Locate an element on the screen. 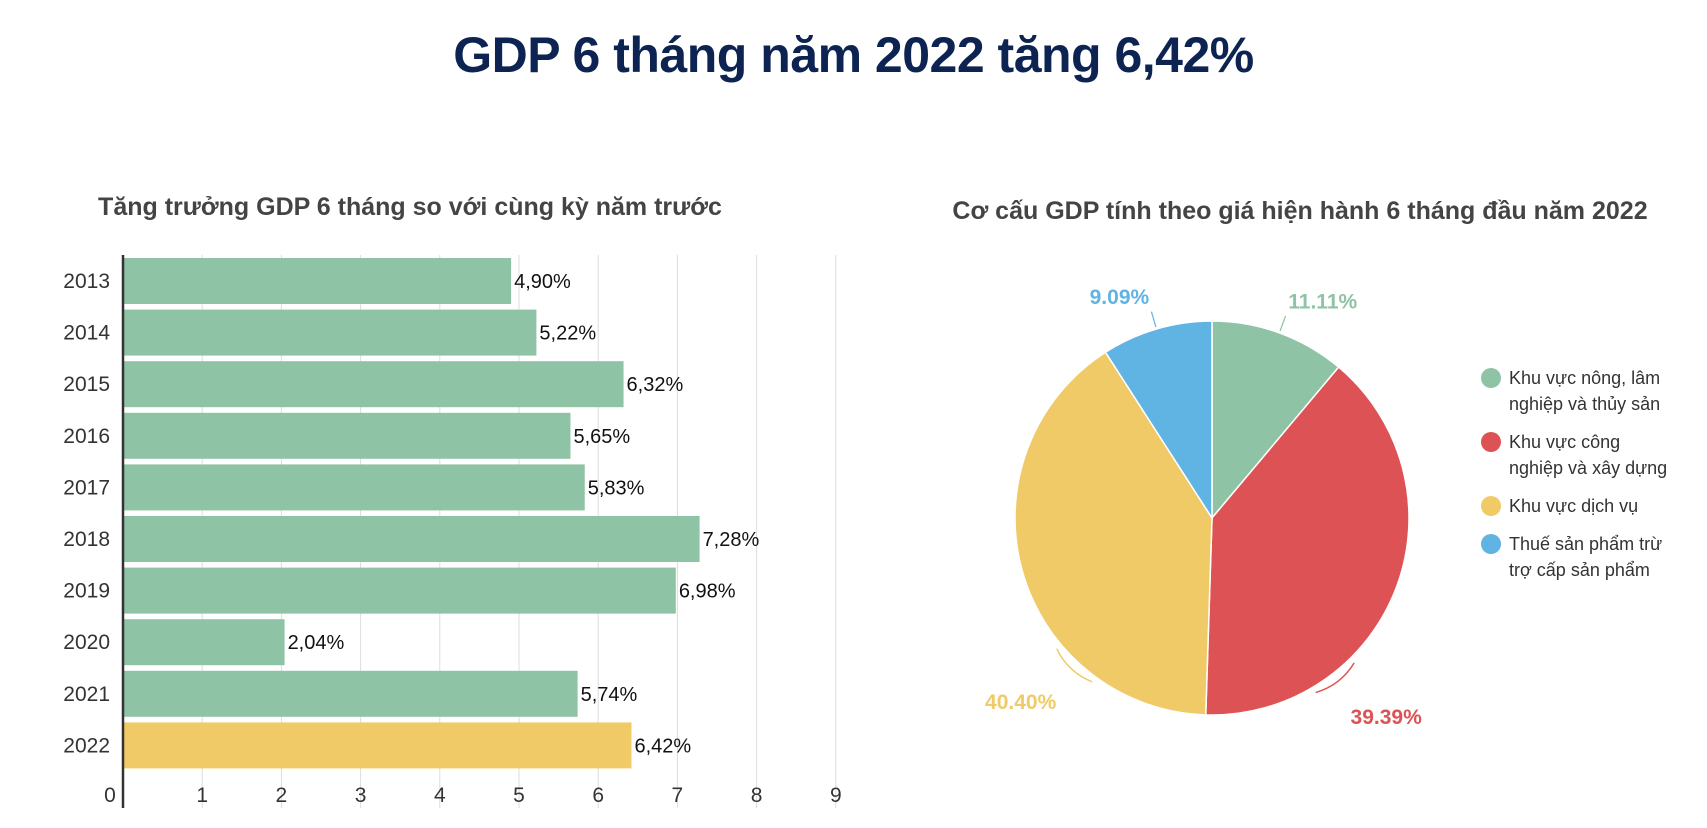 This screenshot has width=1707, height=828. bar-2022 is located at coordinates (377, 745).